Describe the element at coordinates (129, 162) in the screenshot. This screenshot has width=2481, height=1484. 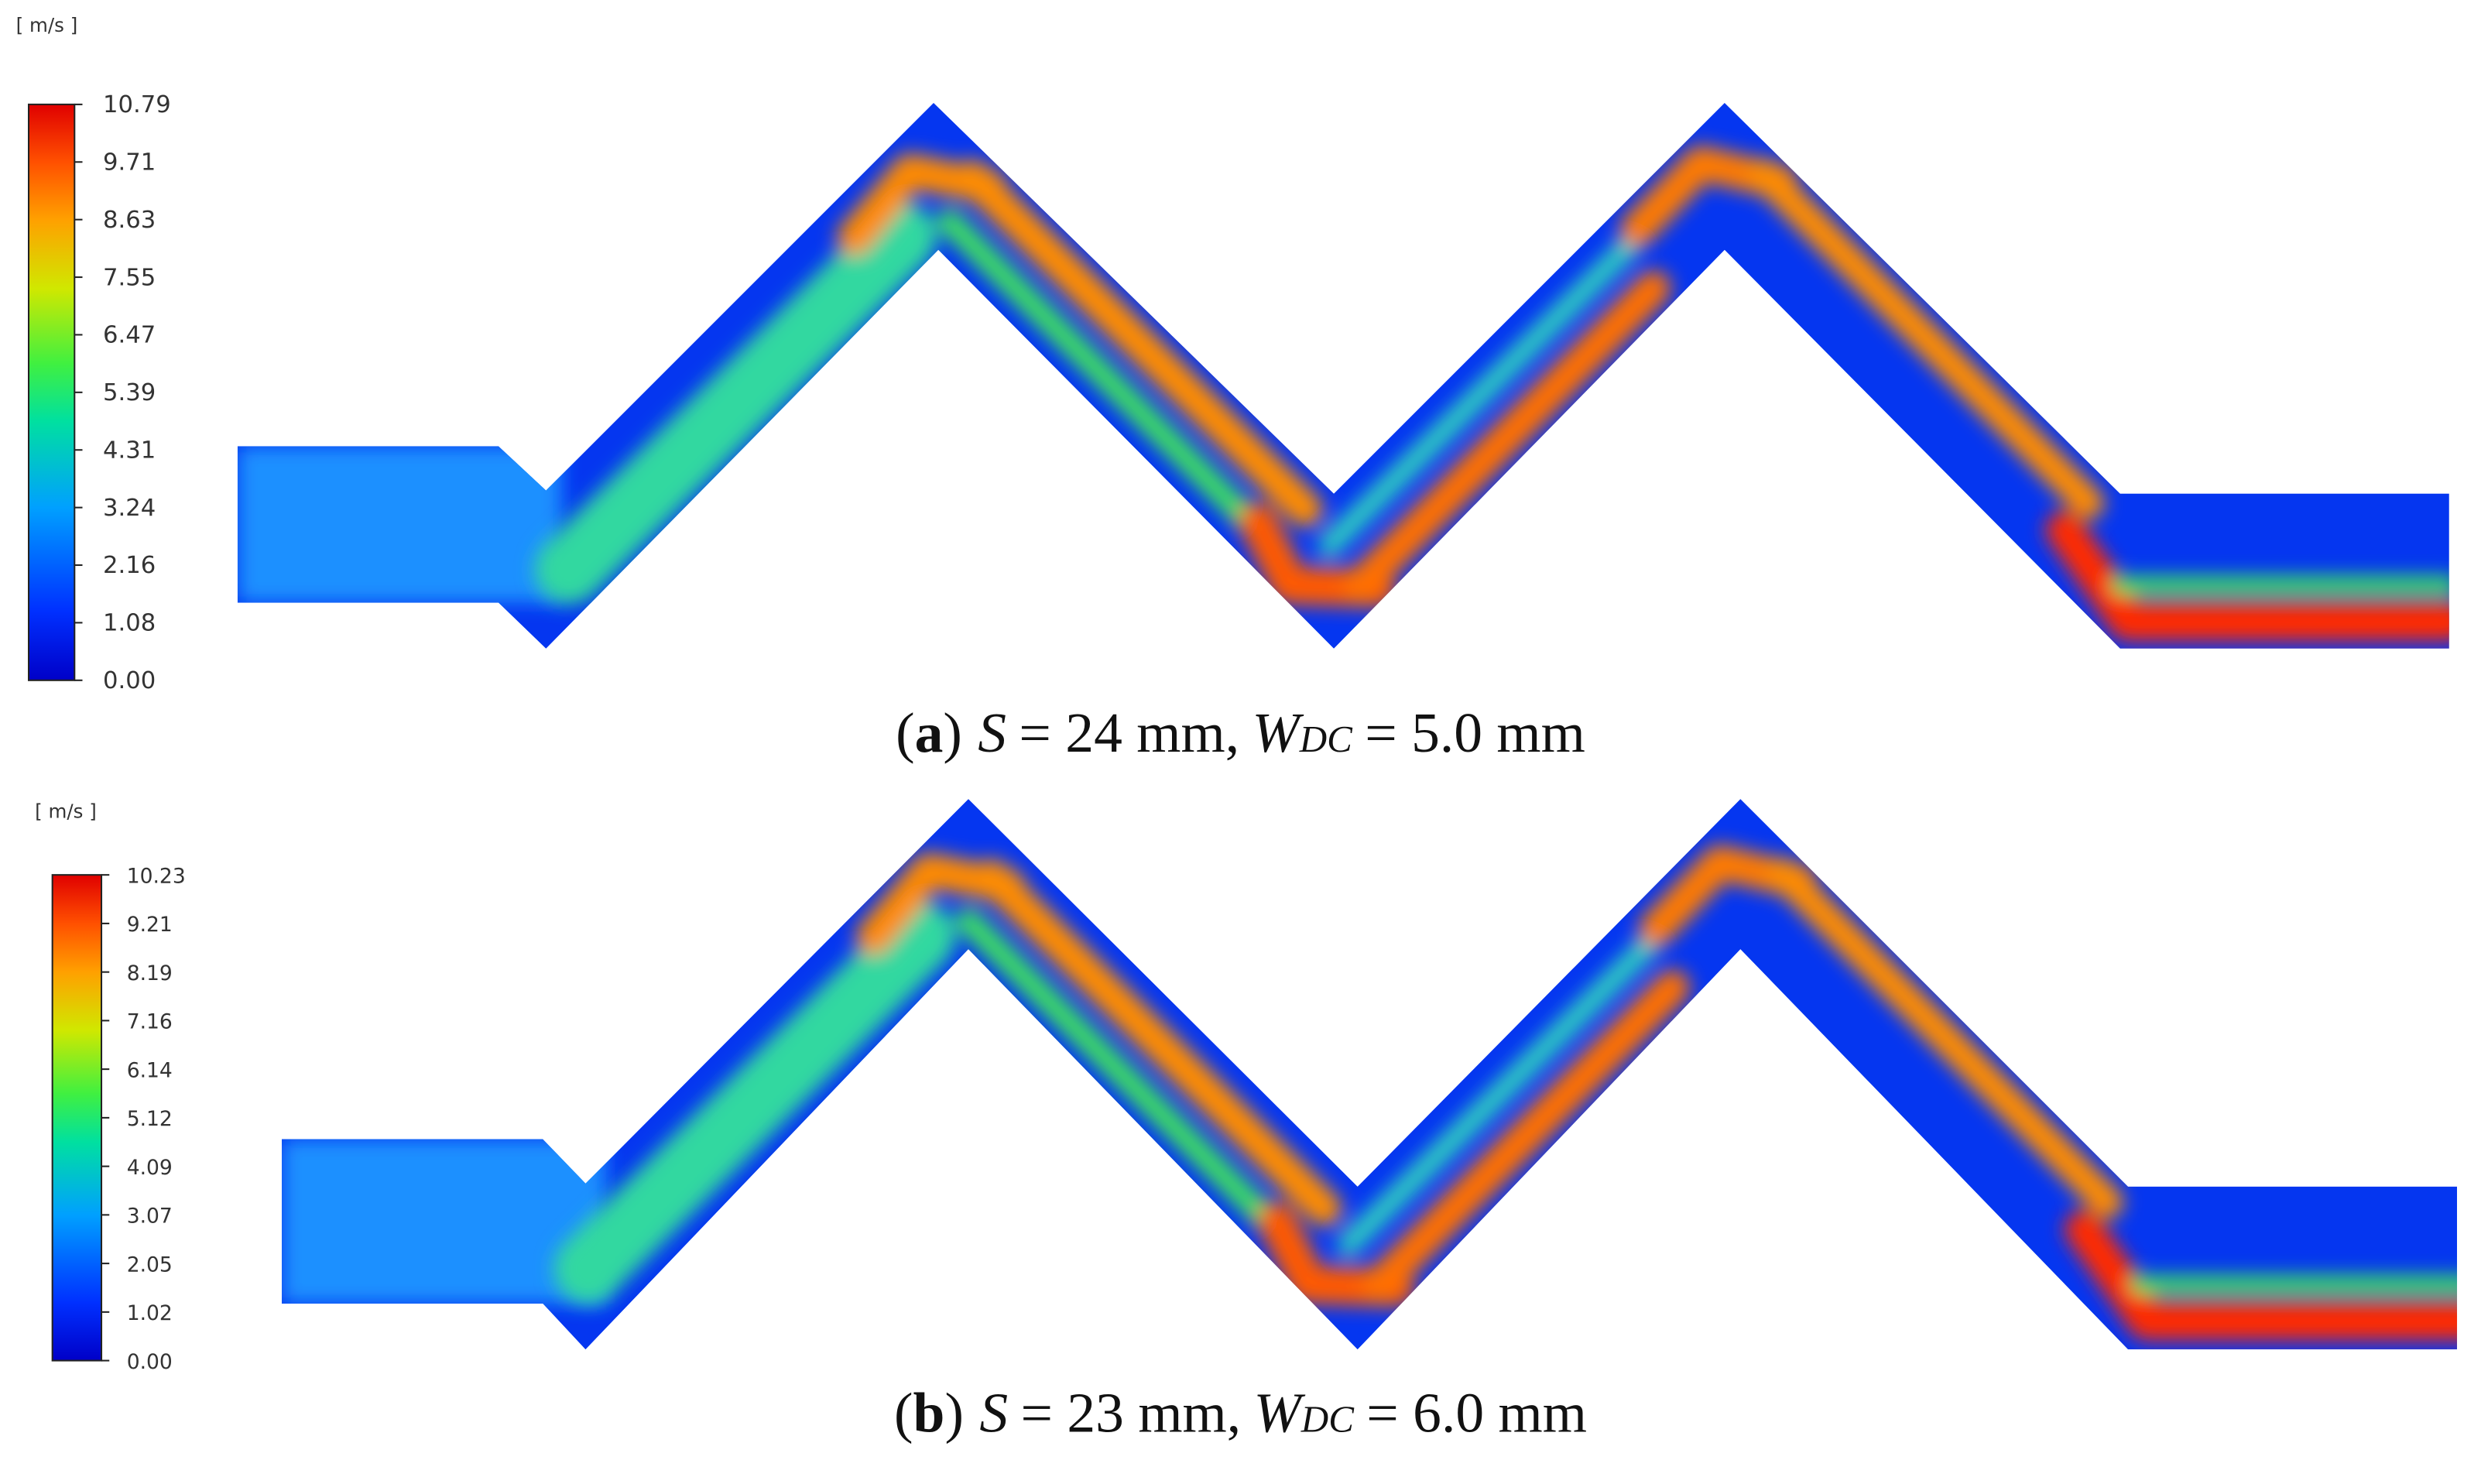
I see `colorbar-label: 9.71` at that location.